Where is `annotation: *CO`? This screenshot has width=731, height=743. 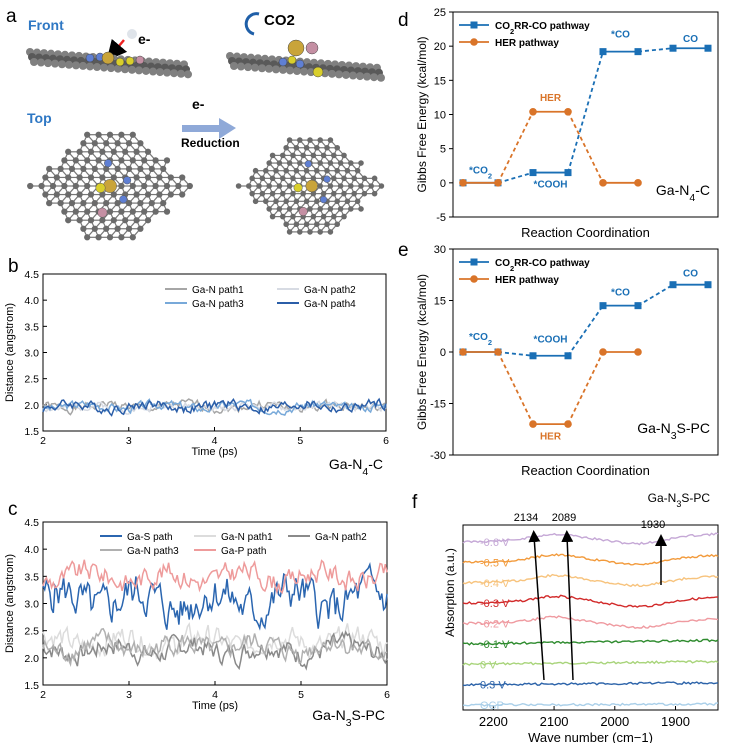
annotation: *CO is located at coordinates (620, 292).